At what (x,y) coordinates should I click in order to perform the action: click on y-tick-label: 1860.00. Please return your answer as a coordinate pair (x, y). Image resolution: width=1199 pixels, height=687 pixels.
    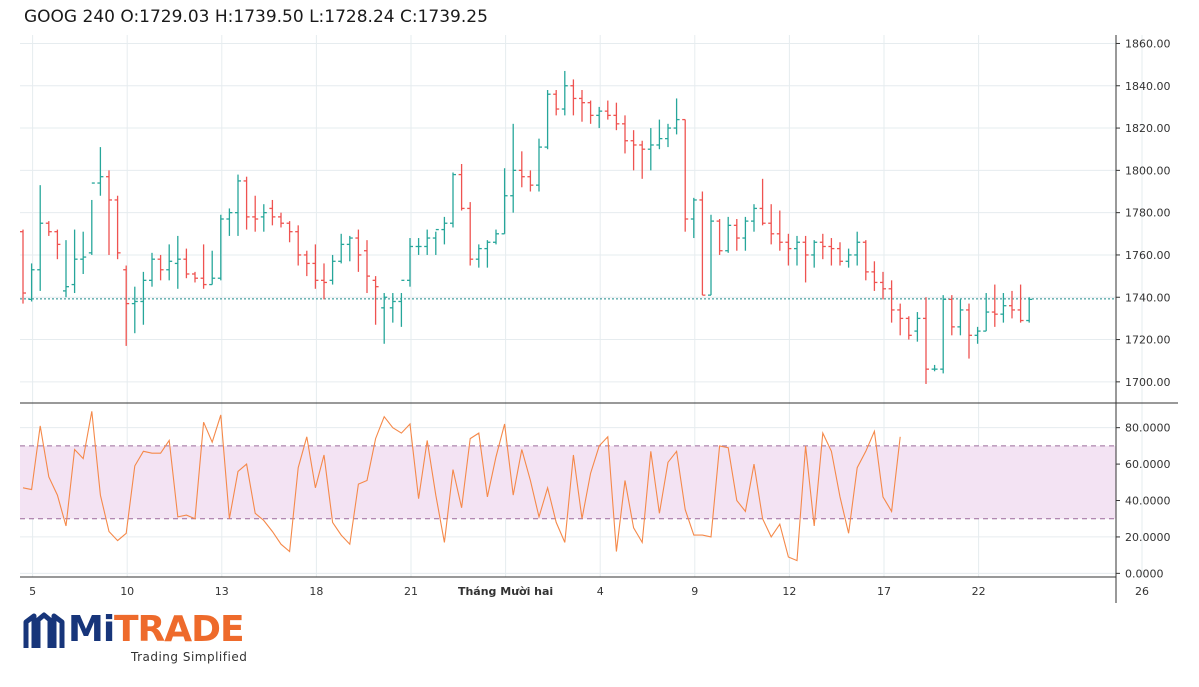
    Looking at the image, I should click on (1148, 43).